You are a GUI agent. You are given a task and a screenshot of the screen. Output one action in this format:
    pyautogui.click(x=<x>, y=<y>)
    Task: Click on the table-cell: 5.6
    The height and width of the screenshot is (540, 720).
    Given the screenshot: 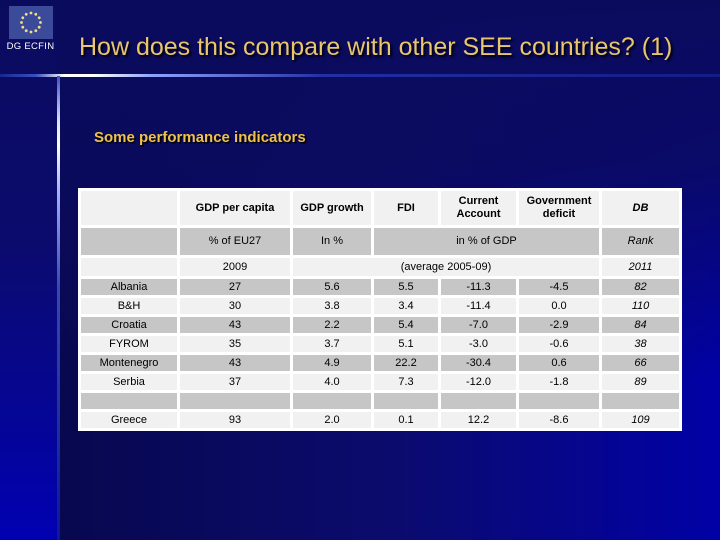 What is the action you would take?
    pyautogui.click(x=332, y=287)
    